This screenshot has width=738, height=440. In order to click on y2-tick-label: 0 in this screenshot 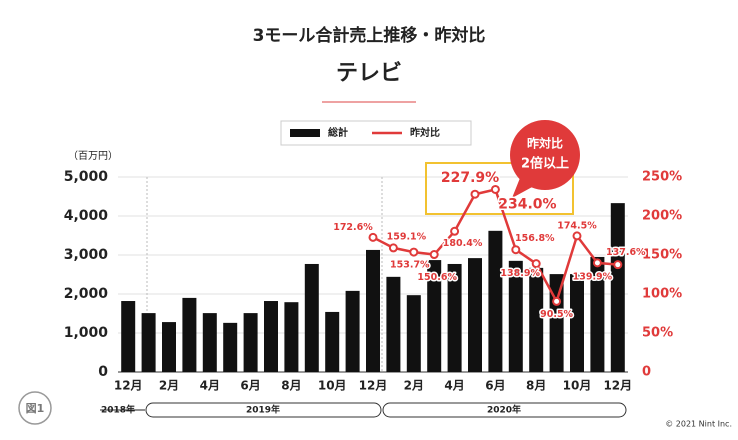, I will do `click(646, 372)`.